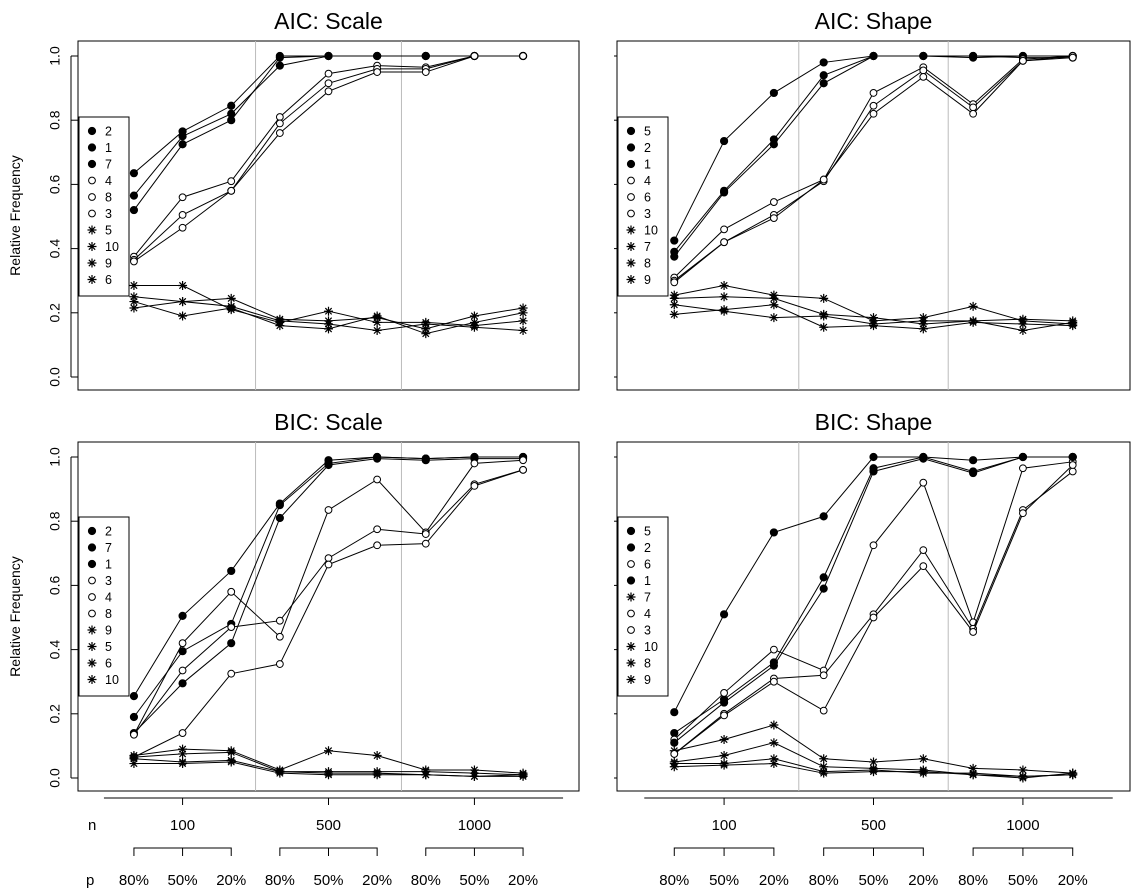 The image size is (1145, 893). I want to click on y-tick-label: 0.0, so click(55, 377).